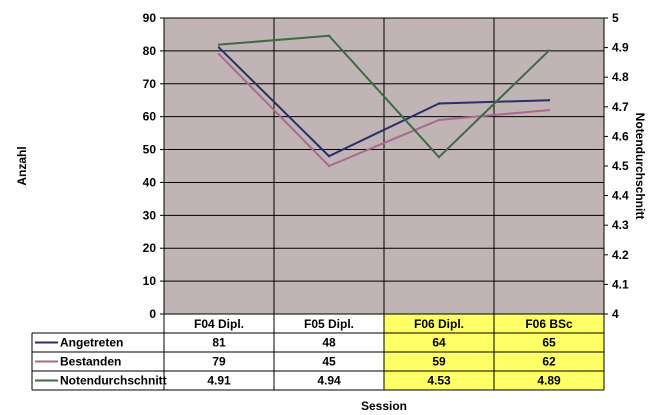 The width and height of the screenshot is (659, 415). What do you see at coordinates (620, 166) in the screenshot?
I see `y-right-tick-label: 4.5` at bounding box center [620, 166].